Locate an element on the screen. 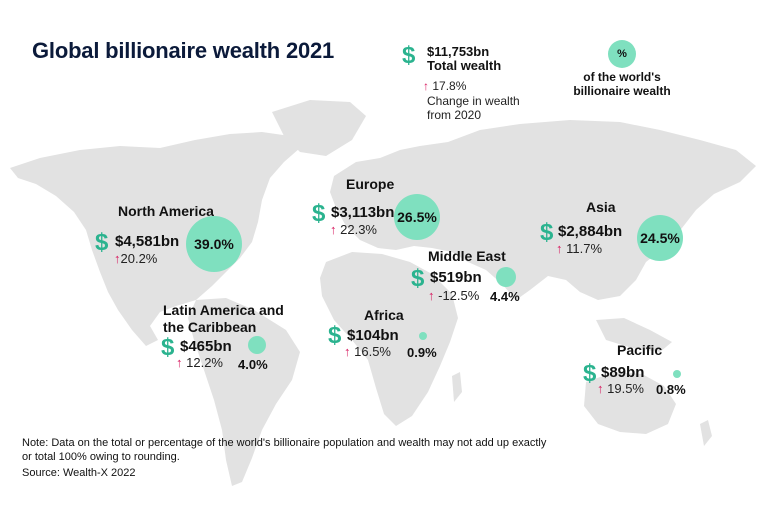  europe-bubble: 26.5% is located at coordinates (417, 217).